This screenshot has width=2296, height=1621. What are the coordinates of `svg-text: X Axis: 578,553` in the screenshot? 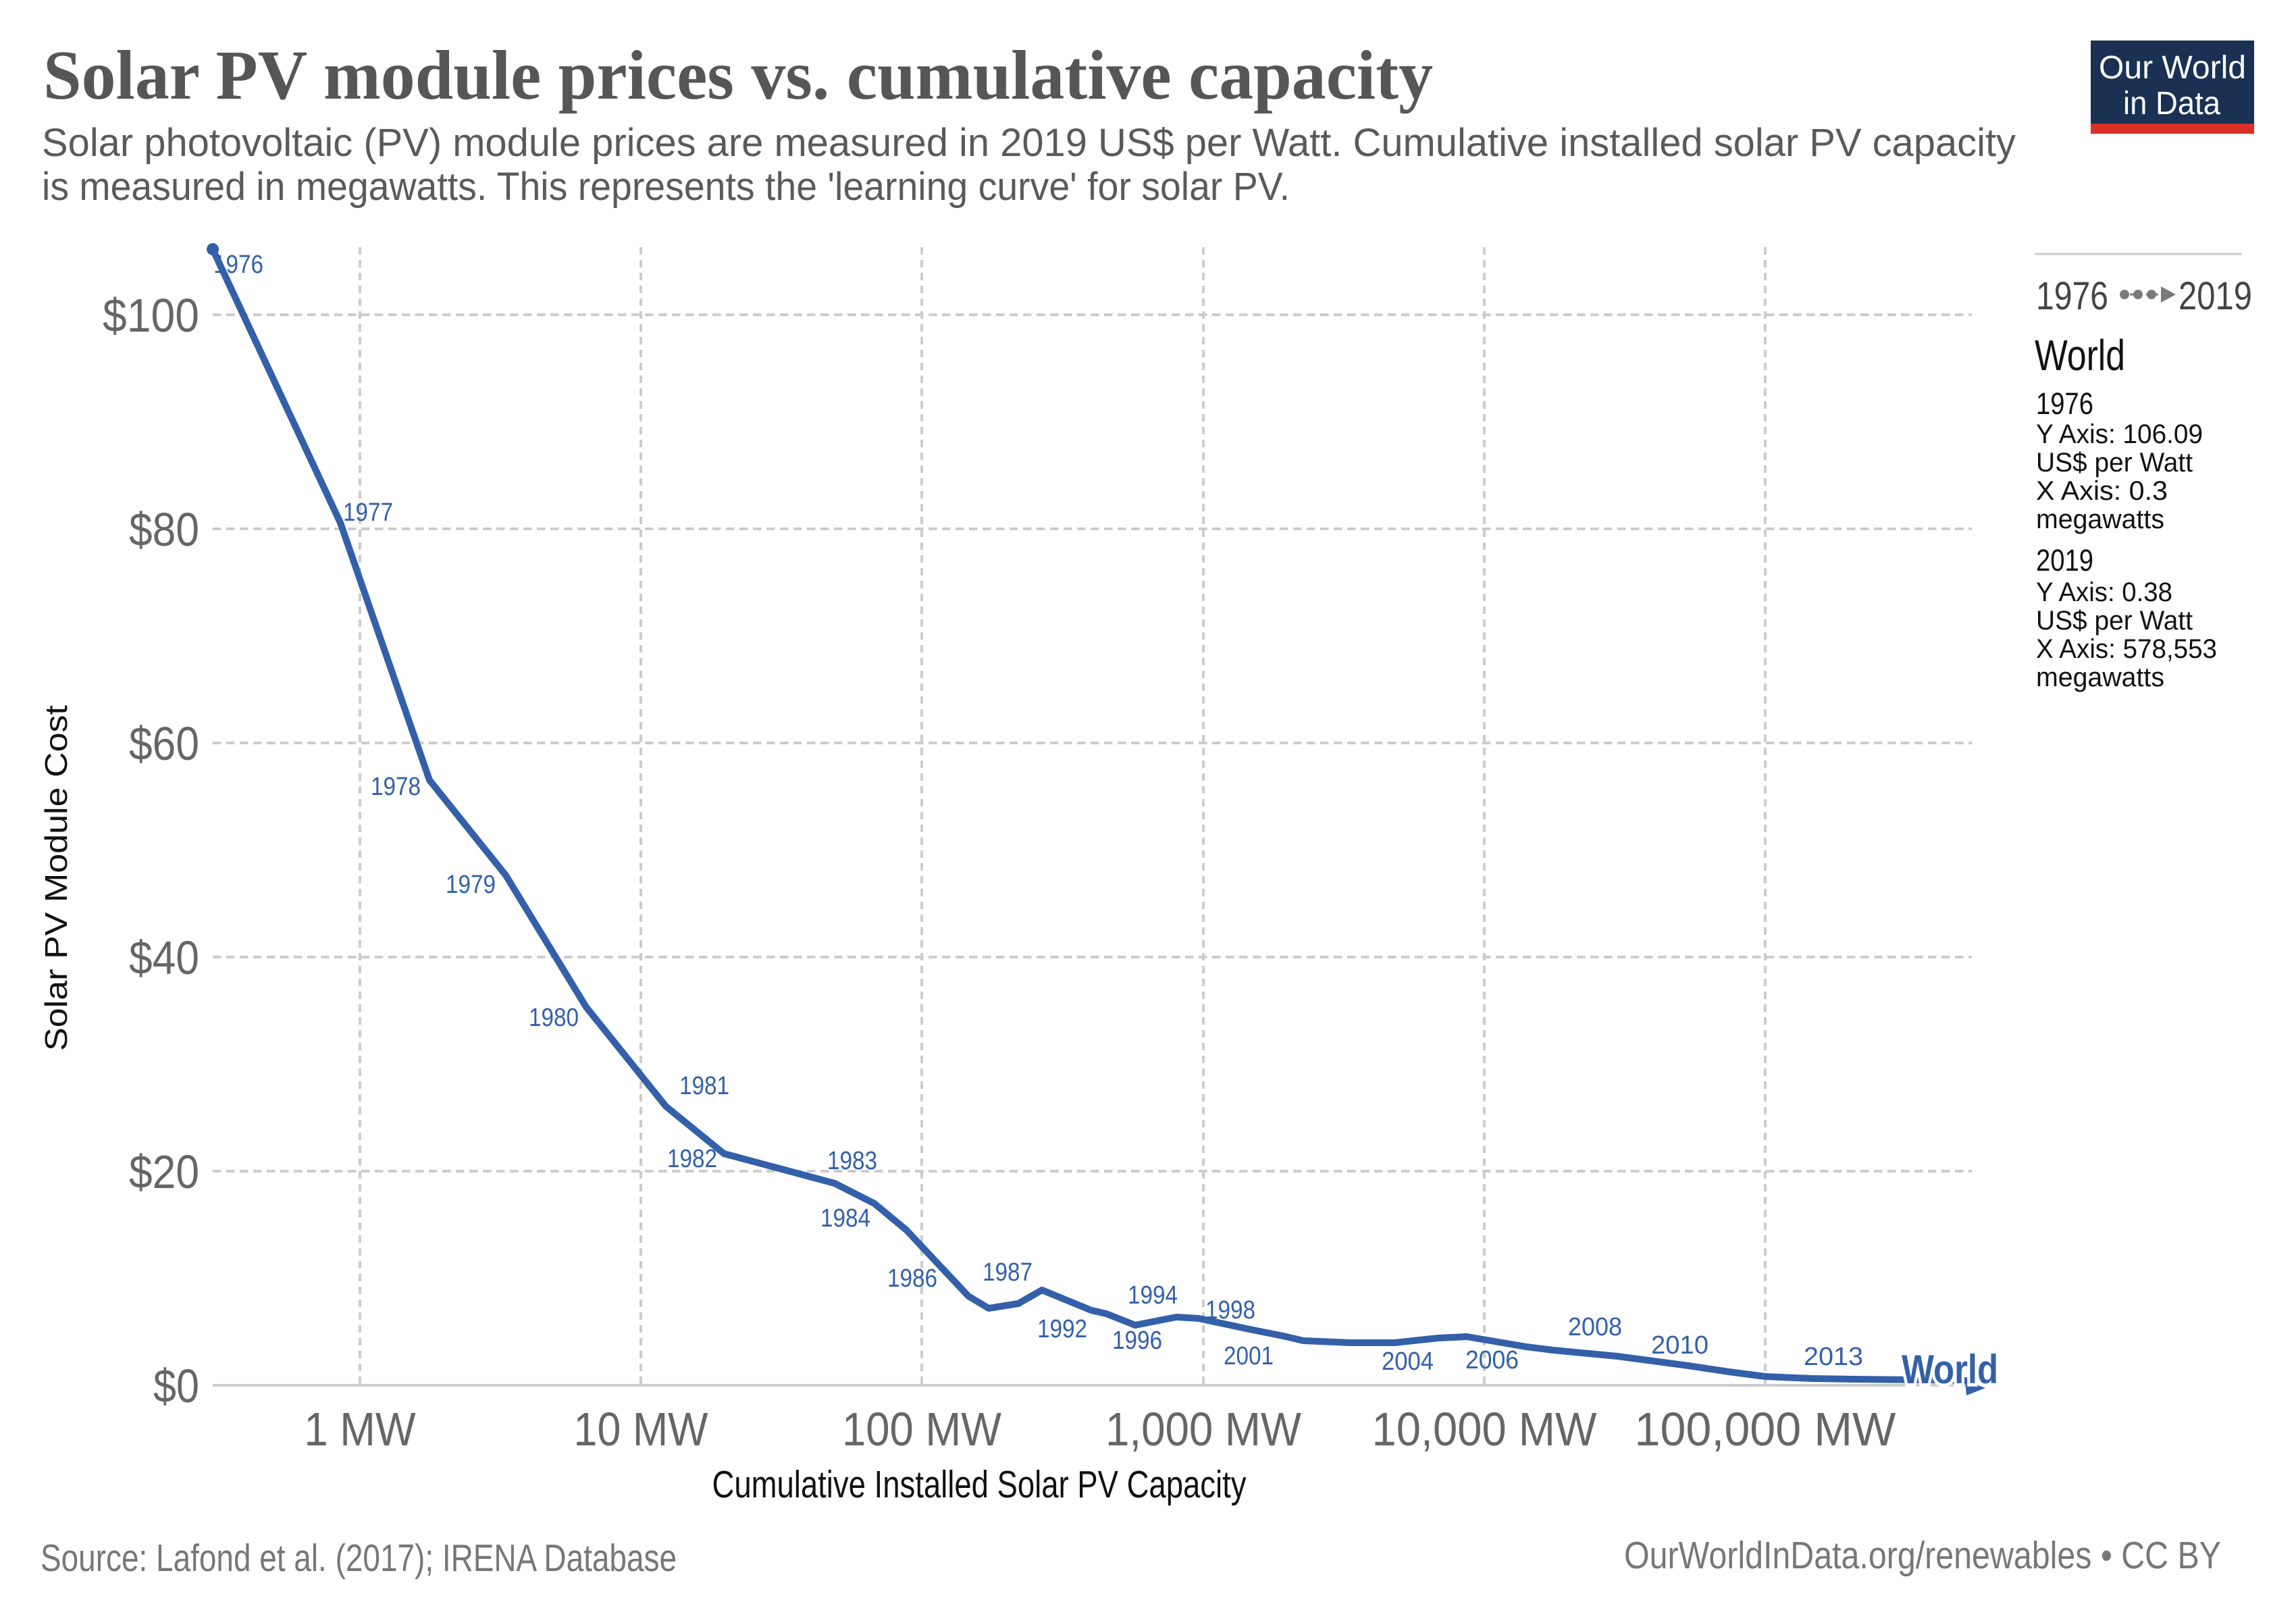 It's located at (2126, 649).